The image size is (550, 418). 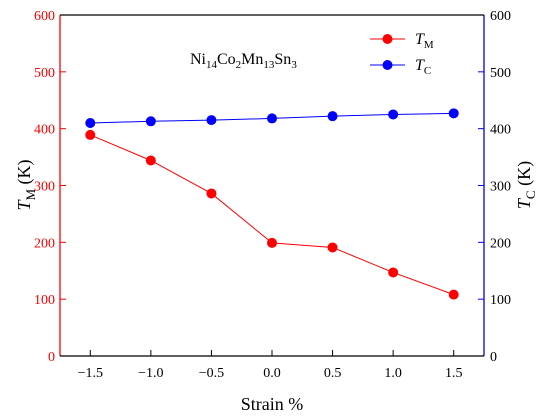 I want to click on y-tick-label-right: 500, so click(x=500, y=73).